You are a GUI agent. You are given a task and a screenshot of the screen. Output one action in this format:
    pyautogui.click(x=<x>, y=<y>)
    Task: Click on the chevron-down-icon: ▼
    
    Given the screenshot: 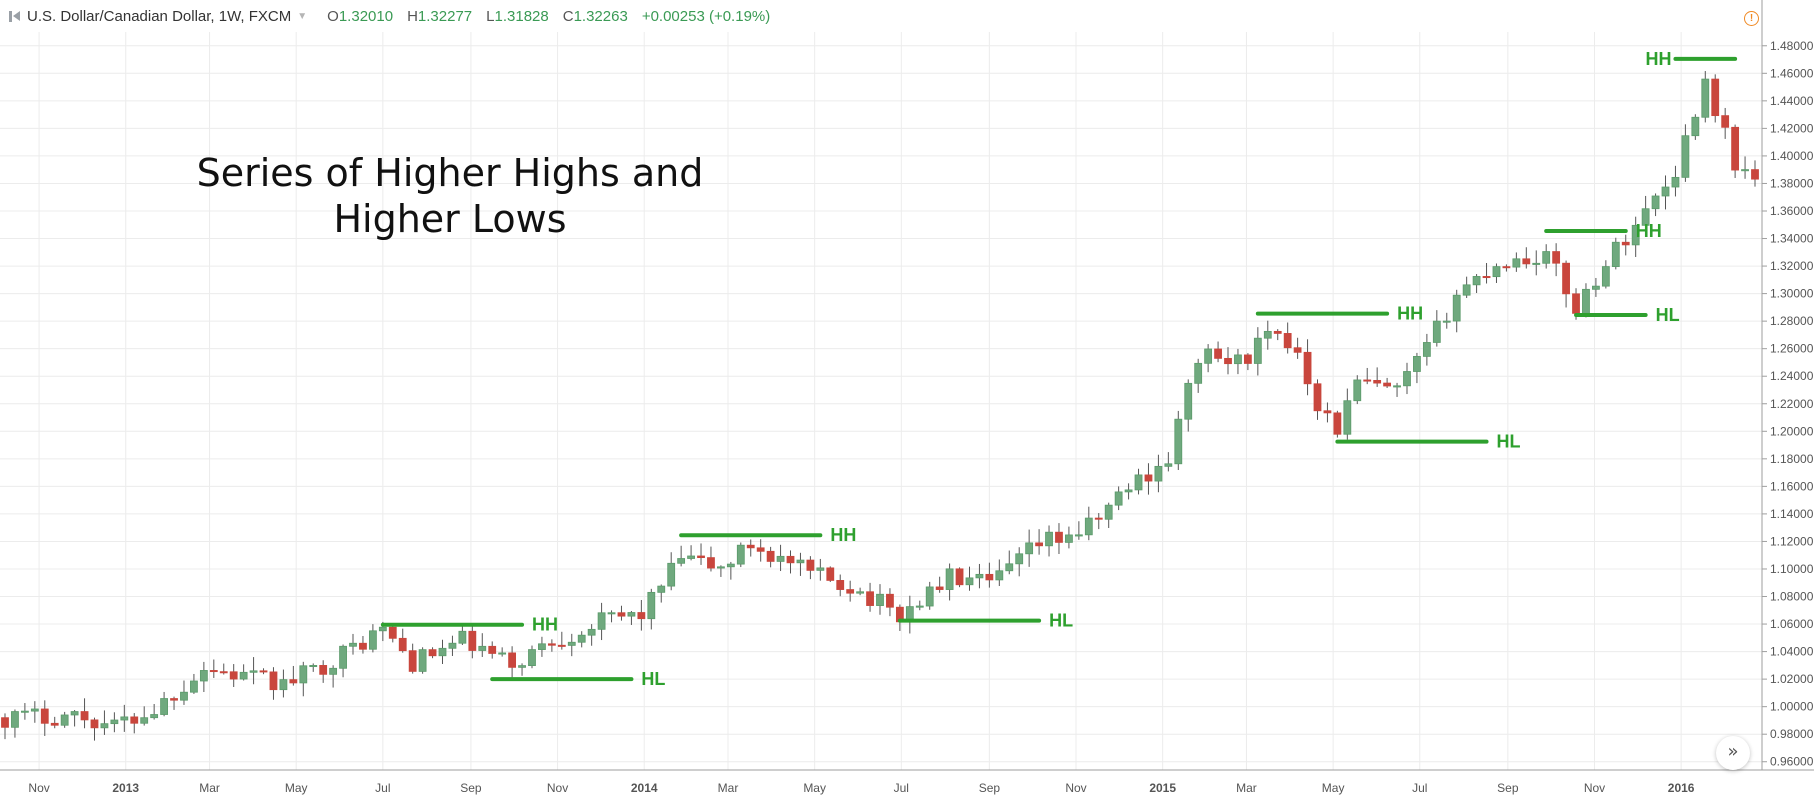 What is the action you would take?
    pyautogui.click(x=302, y=16)
    